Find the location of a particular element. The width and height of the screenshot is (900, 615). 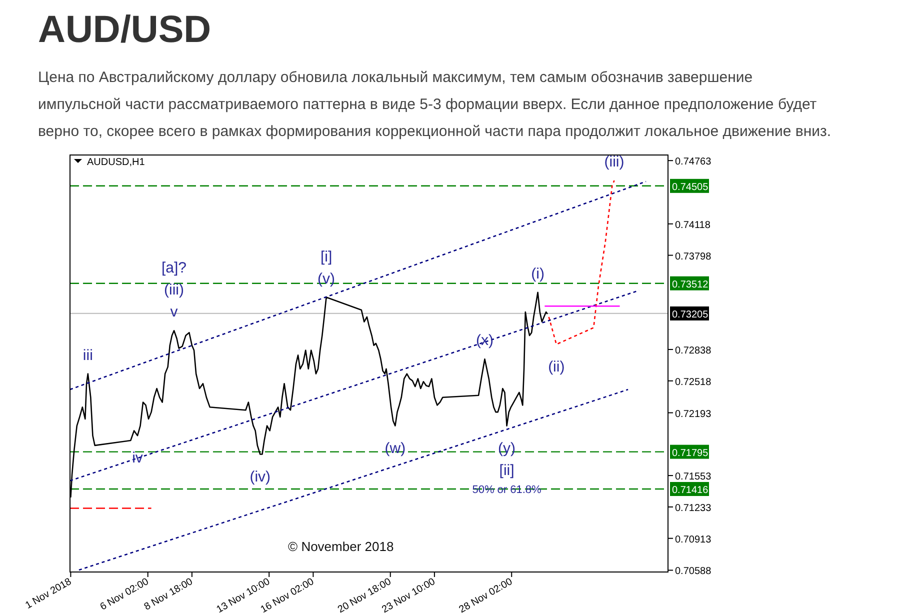

chart-subtitle: Цена по Австралийскому доллару обновила локальный максимум, тем самым обозначив завершение импульсной части рассматриваемого паттерна в виде 5-3 формации вверх. Если данное предположение будет верно то, скорее всего в рамках формирования коррекционной части пара продолжит локальное движение вниз. is located at coordinates (435, 104).